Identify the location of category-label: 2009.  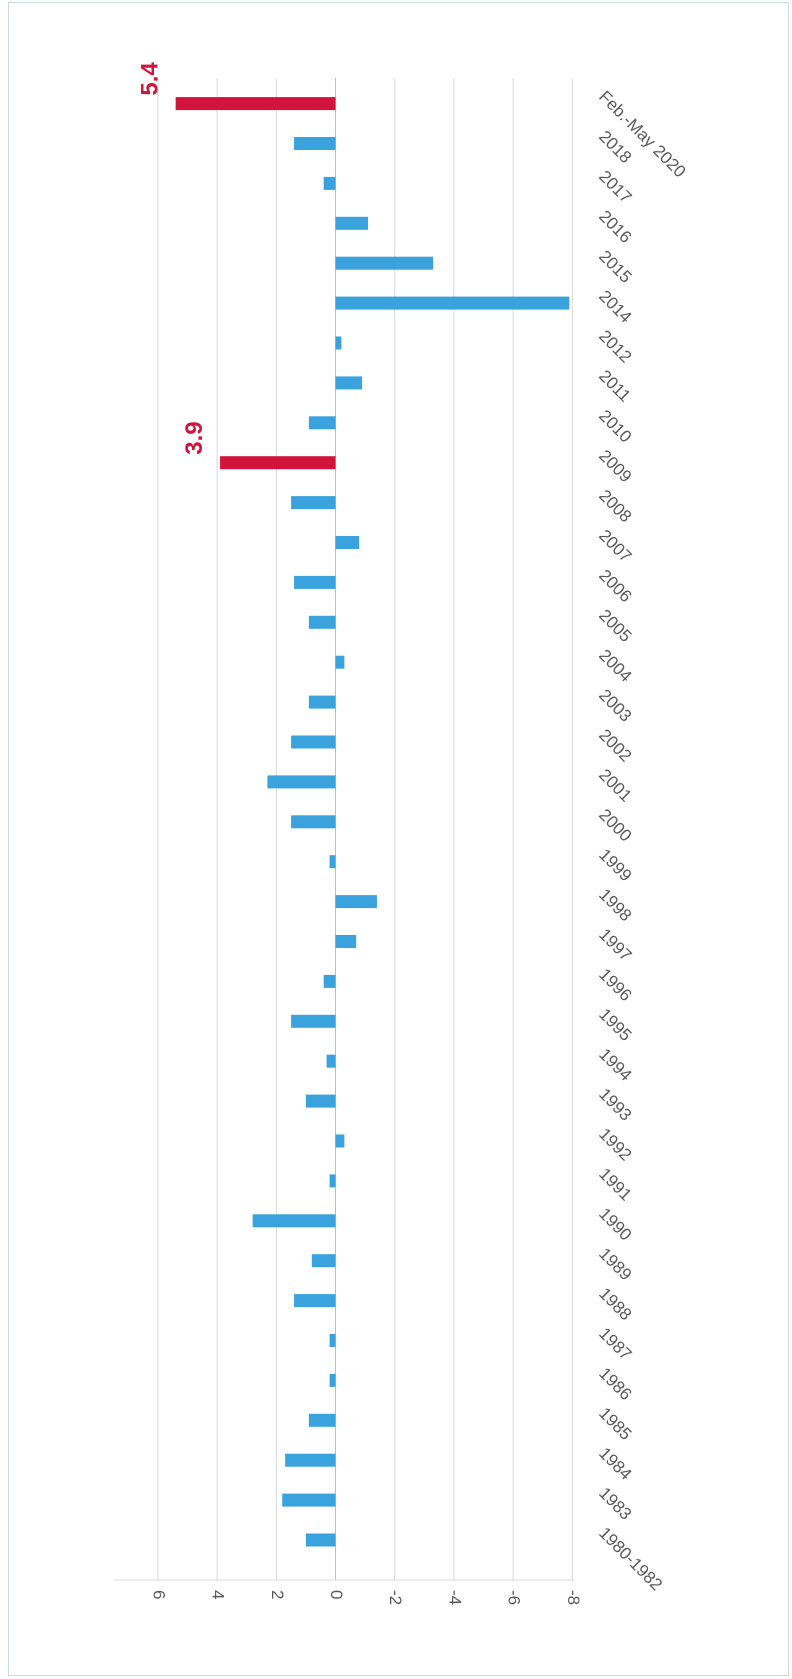
(615, 466).